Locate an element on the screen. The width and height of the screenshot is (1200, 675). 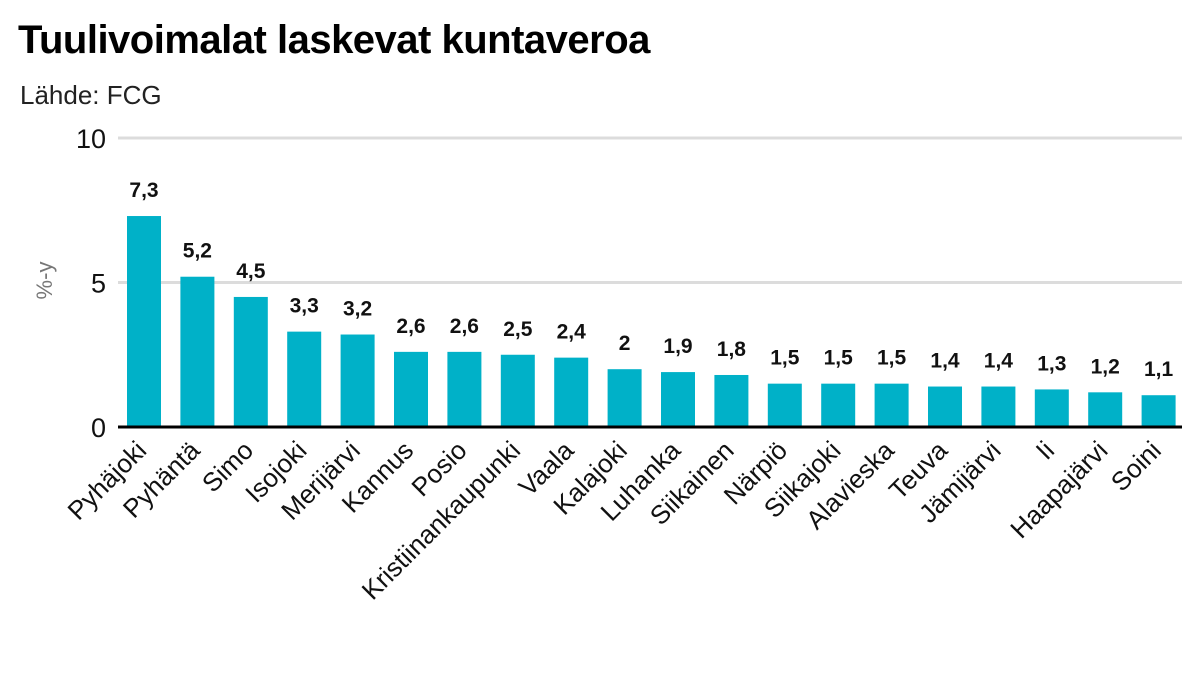
value-label: 1,2 is located at coordinates (1105, 366).